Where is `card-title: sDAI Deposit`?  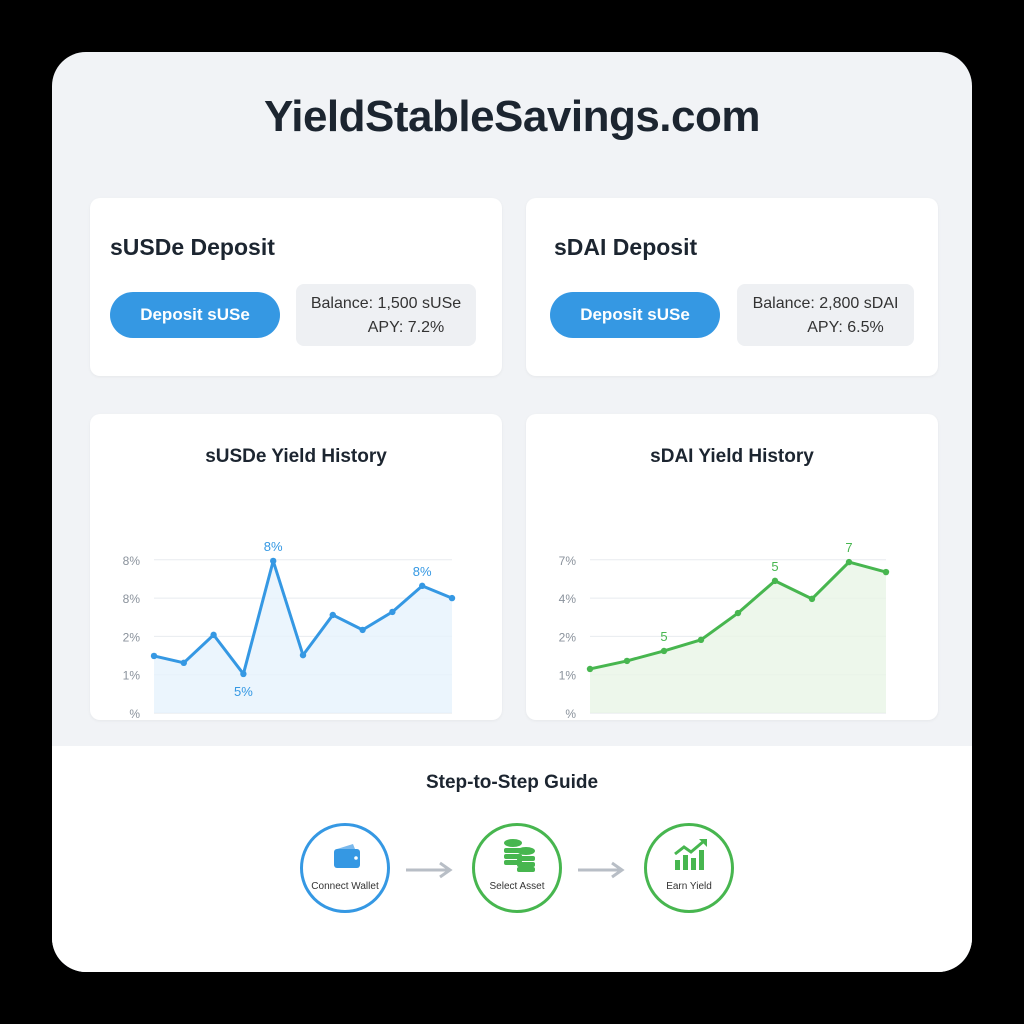
card-title: sDAI Deposit is located at coordinates (626, 247).